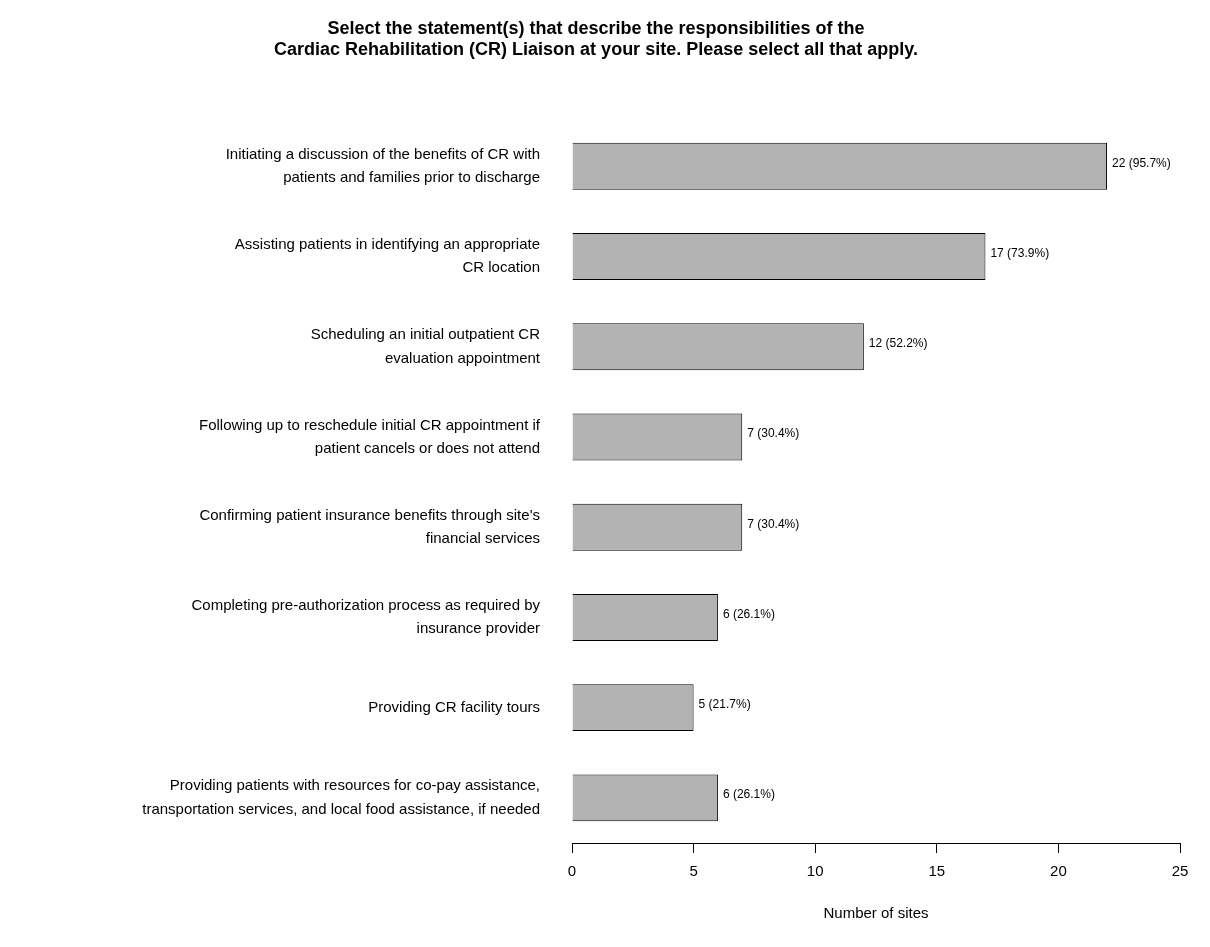 The height and width of the screenshot is (947, 1210). I want to click on data-label: 22 (95.7%), so click(1141, 162).